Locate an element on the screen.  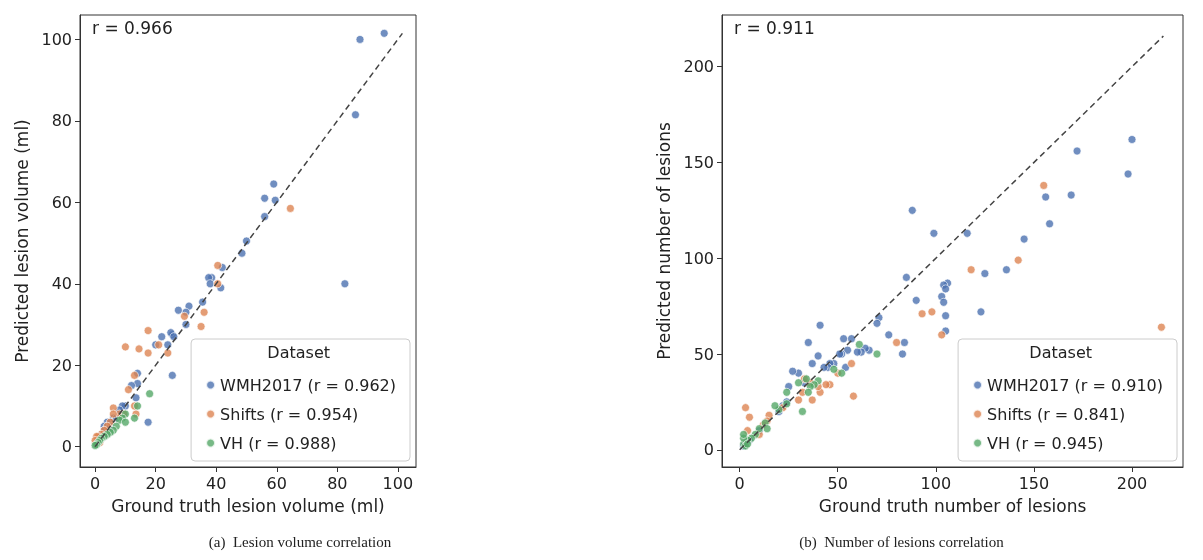
y-tick-label: 50 is located at coordinates (703, 354).